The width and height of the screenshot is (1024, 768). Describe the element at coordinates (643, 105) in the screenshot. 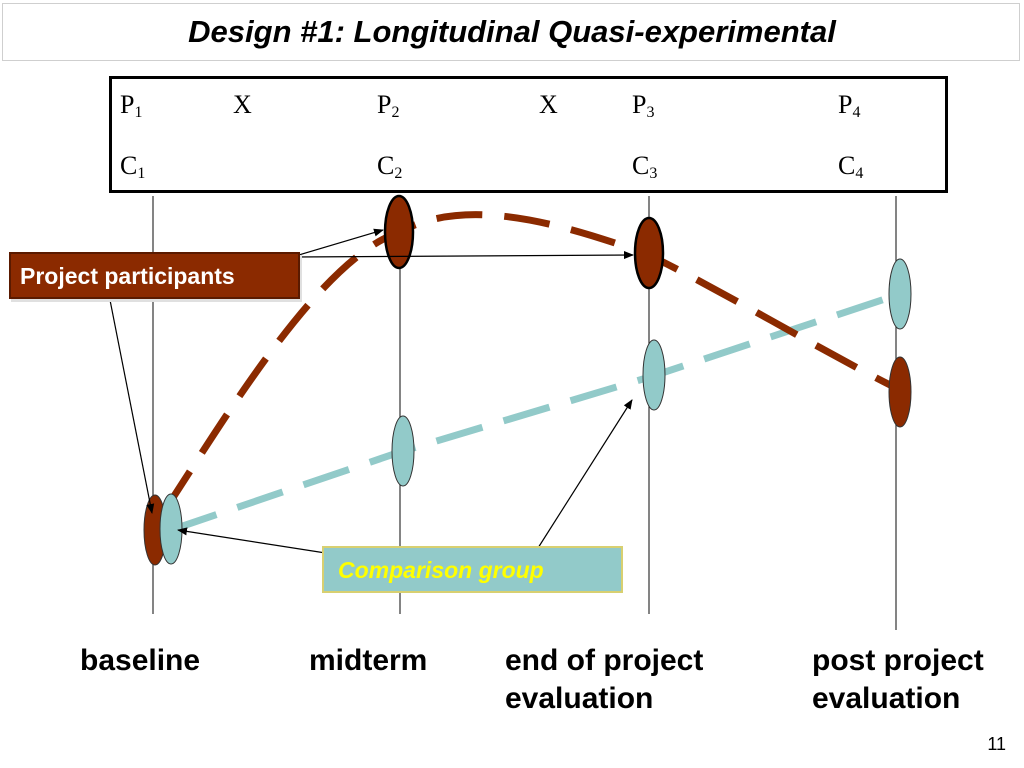

I see `notation-p3: P3` at that location.